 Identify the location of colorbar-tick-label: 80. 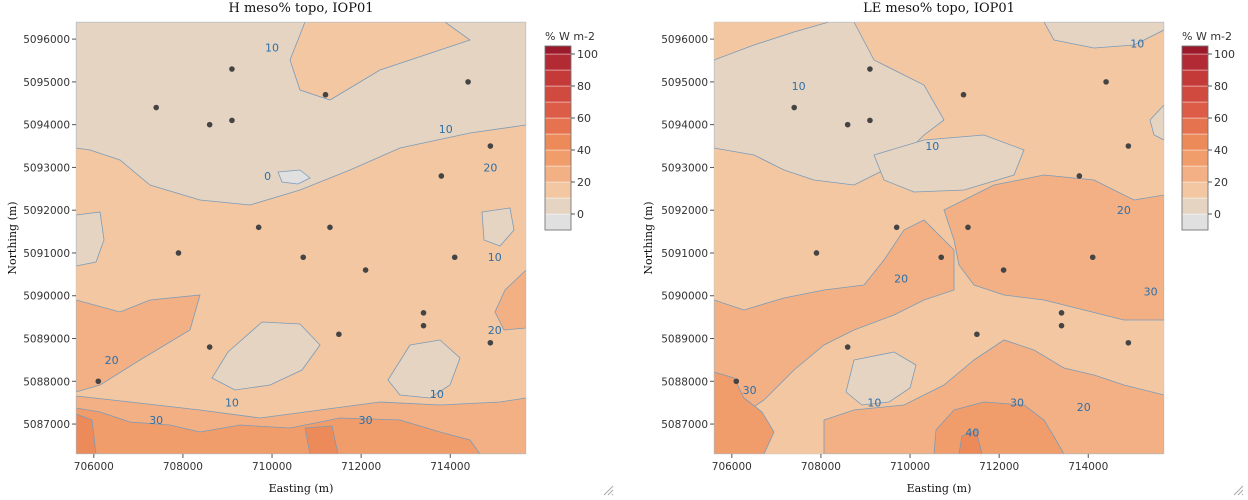
(584, 86).